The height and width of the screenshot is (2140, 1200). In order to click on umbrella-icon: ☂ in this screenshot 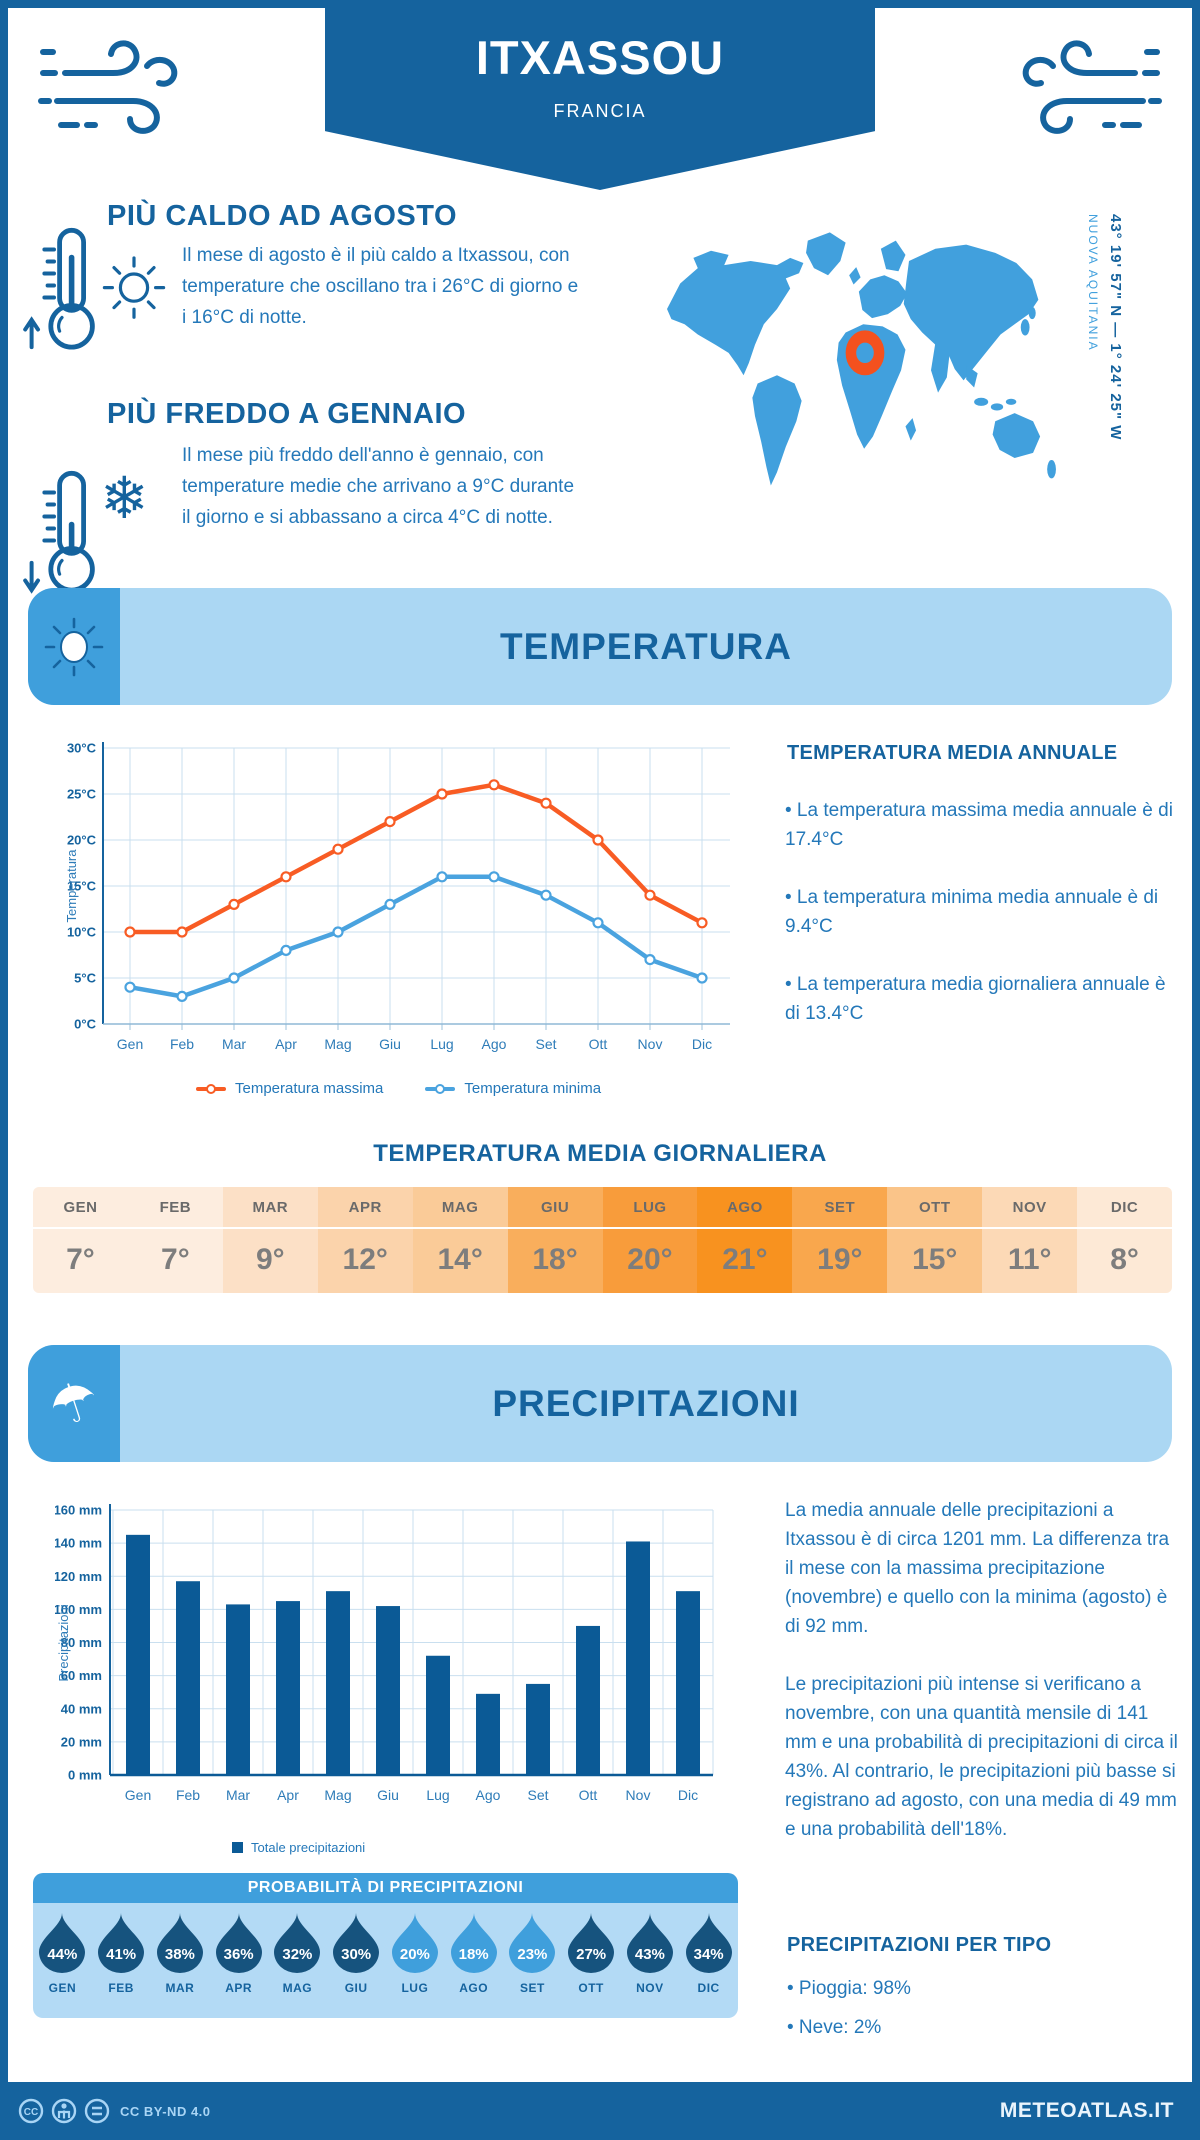, I will do `click(74, 1403)`.